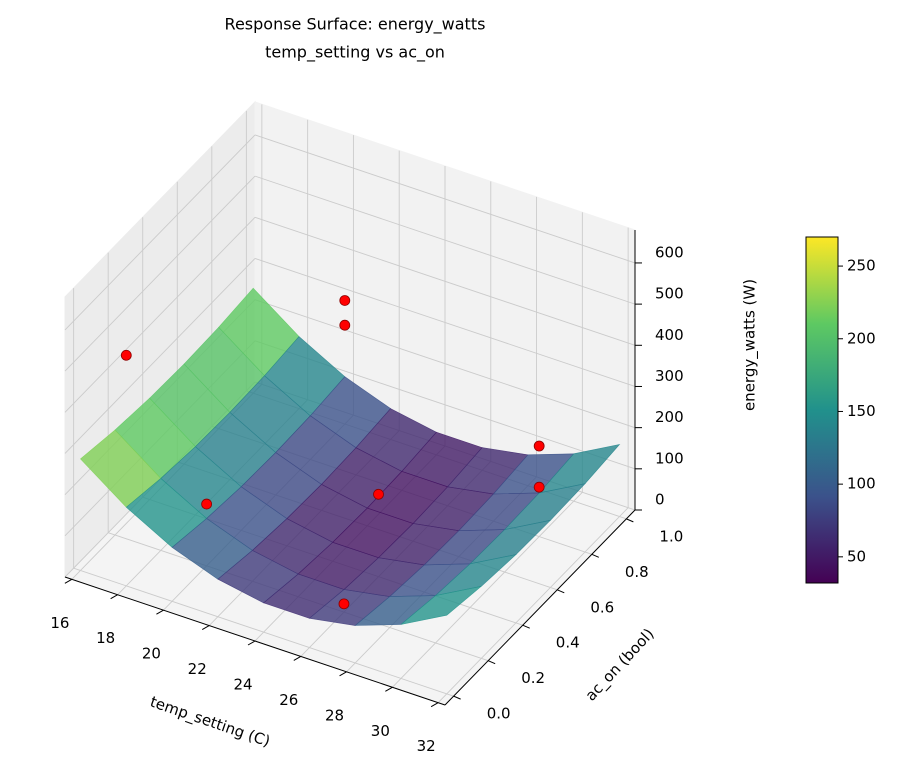 The image size is (909, 775). What do you see at coordinates (151, 654) in the screenshot?
I see `x-tick-label: 20` at bounding box center [151, 654].